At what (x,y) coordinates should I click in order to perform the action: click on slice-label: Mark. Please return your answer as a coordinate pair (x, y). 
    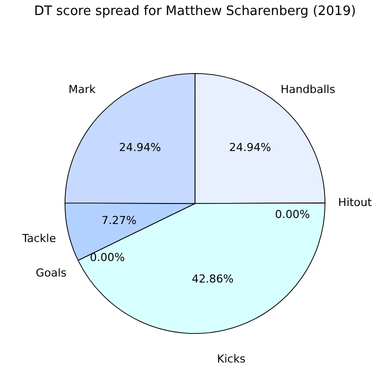
    Looking at the image, I should click on (82, 89).